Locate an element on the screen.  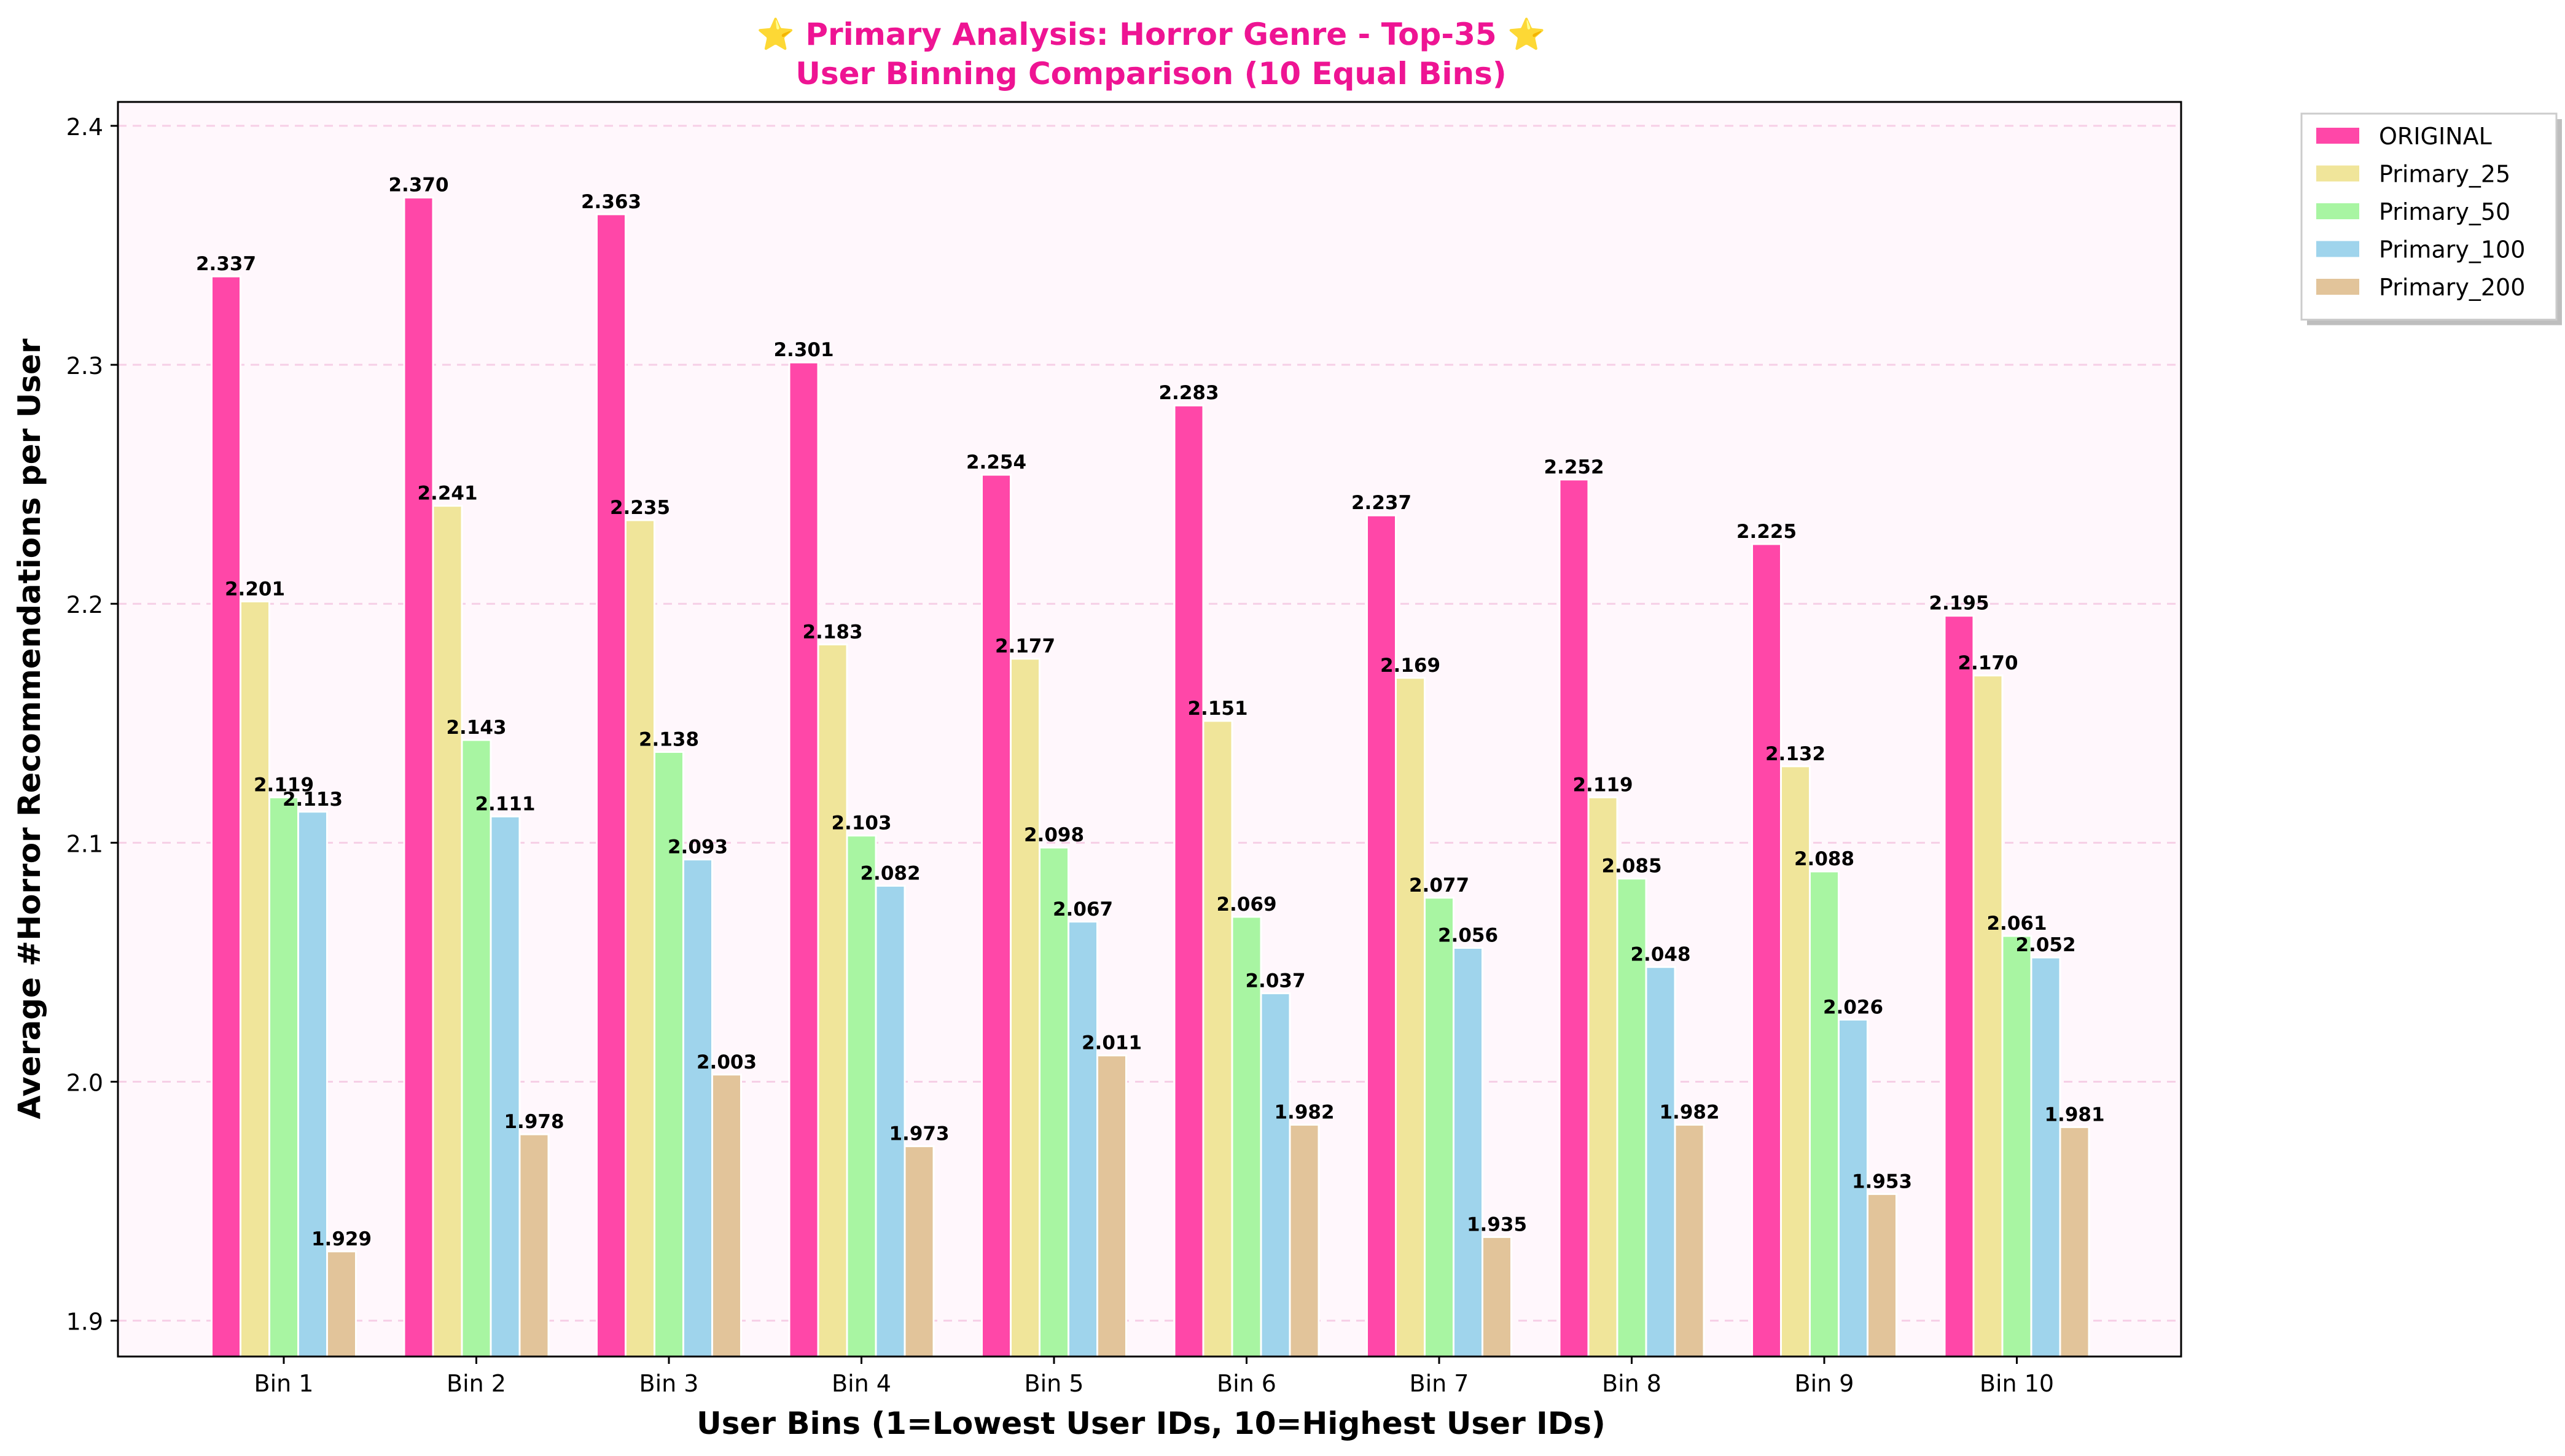
data-label: 2.254 is located at coordinates (996, 462).